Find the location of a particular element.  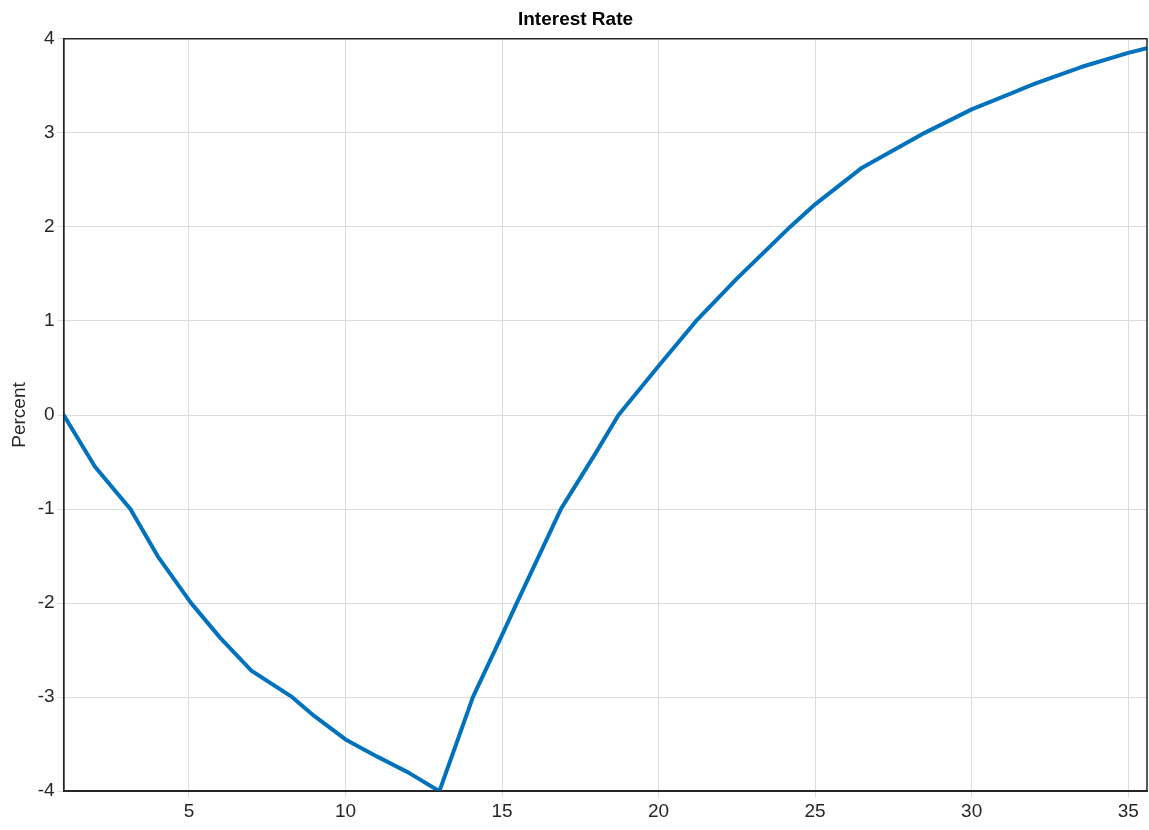

x-tick-label: 15 is located at coordinates (502, 810).